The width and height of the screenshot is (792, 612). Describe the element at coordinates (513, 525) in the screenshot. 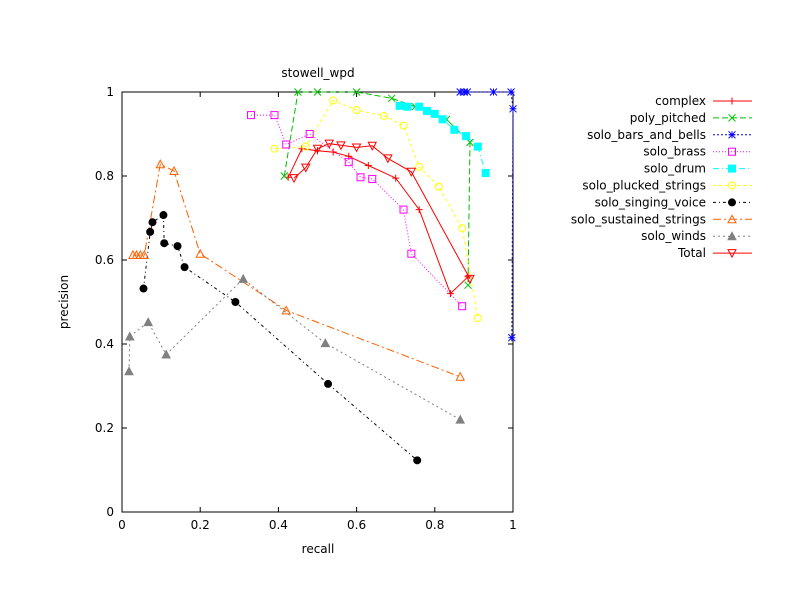

I see `x-tick-label: 1` at that location.